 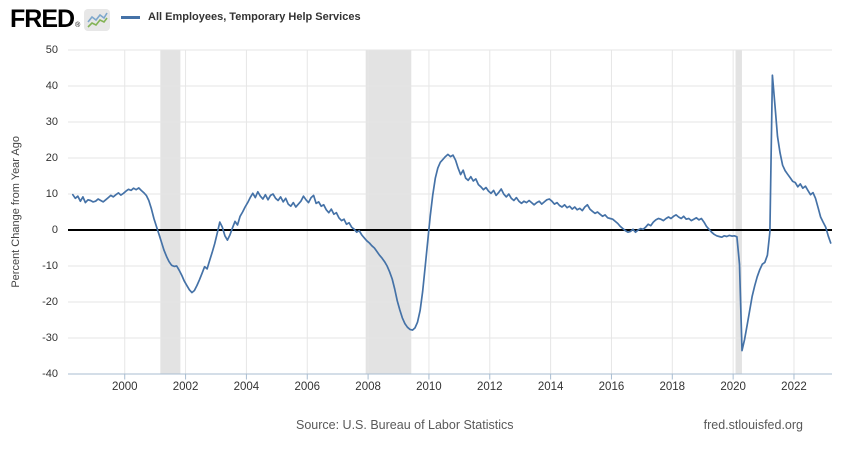 What do you see at coordinates (50, 301) in the screenshot?
I see `y-tick-label: -20` at bounding box center [50, 301].